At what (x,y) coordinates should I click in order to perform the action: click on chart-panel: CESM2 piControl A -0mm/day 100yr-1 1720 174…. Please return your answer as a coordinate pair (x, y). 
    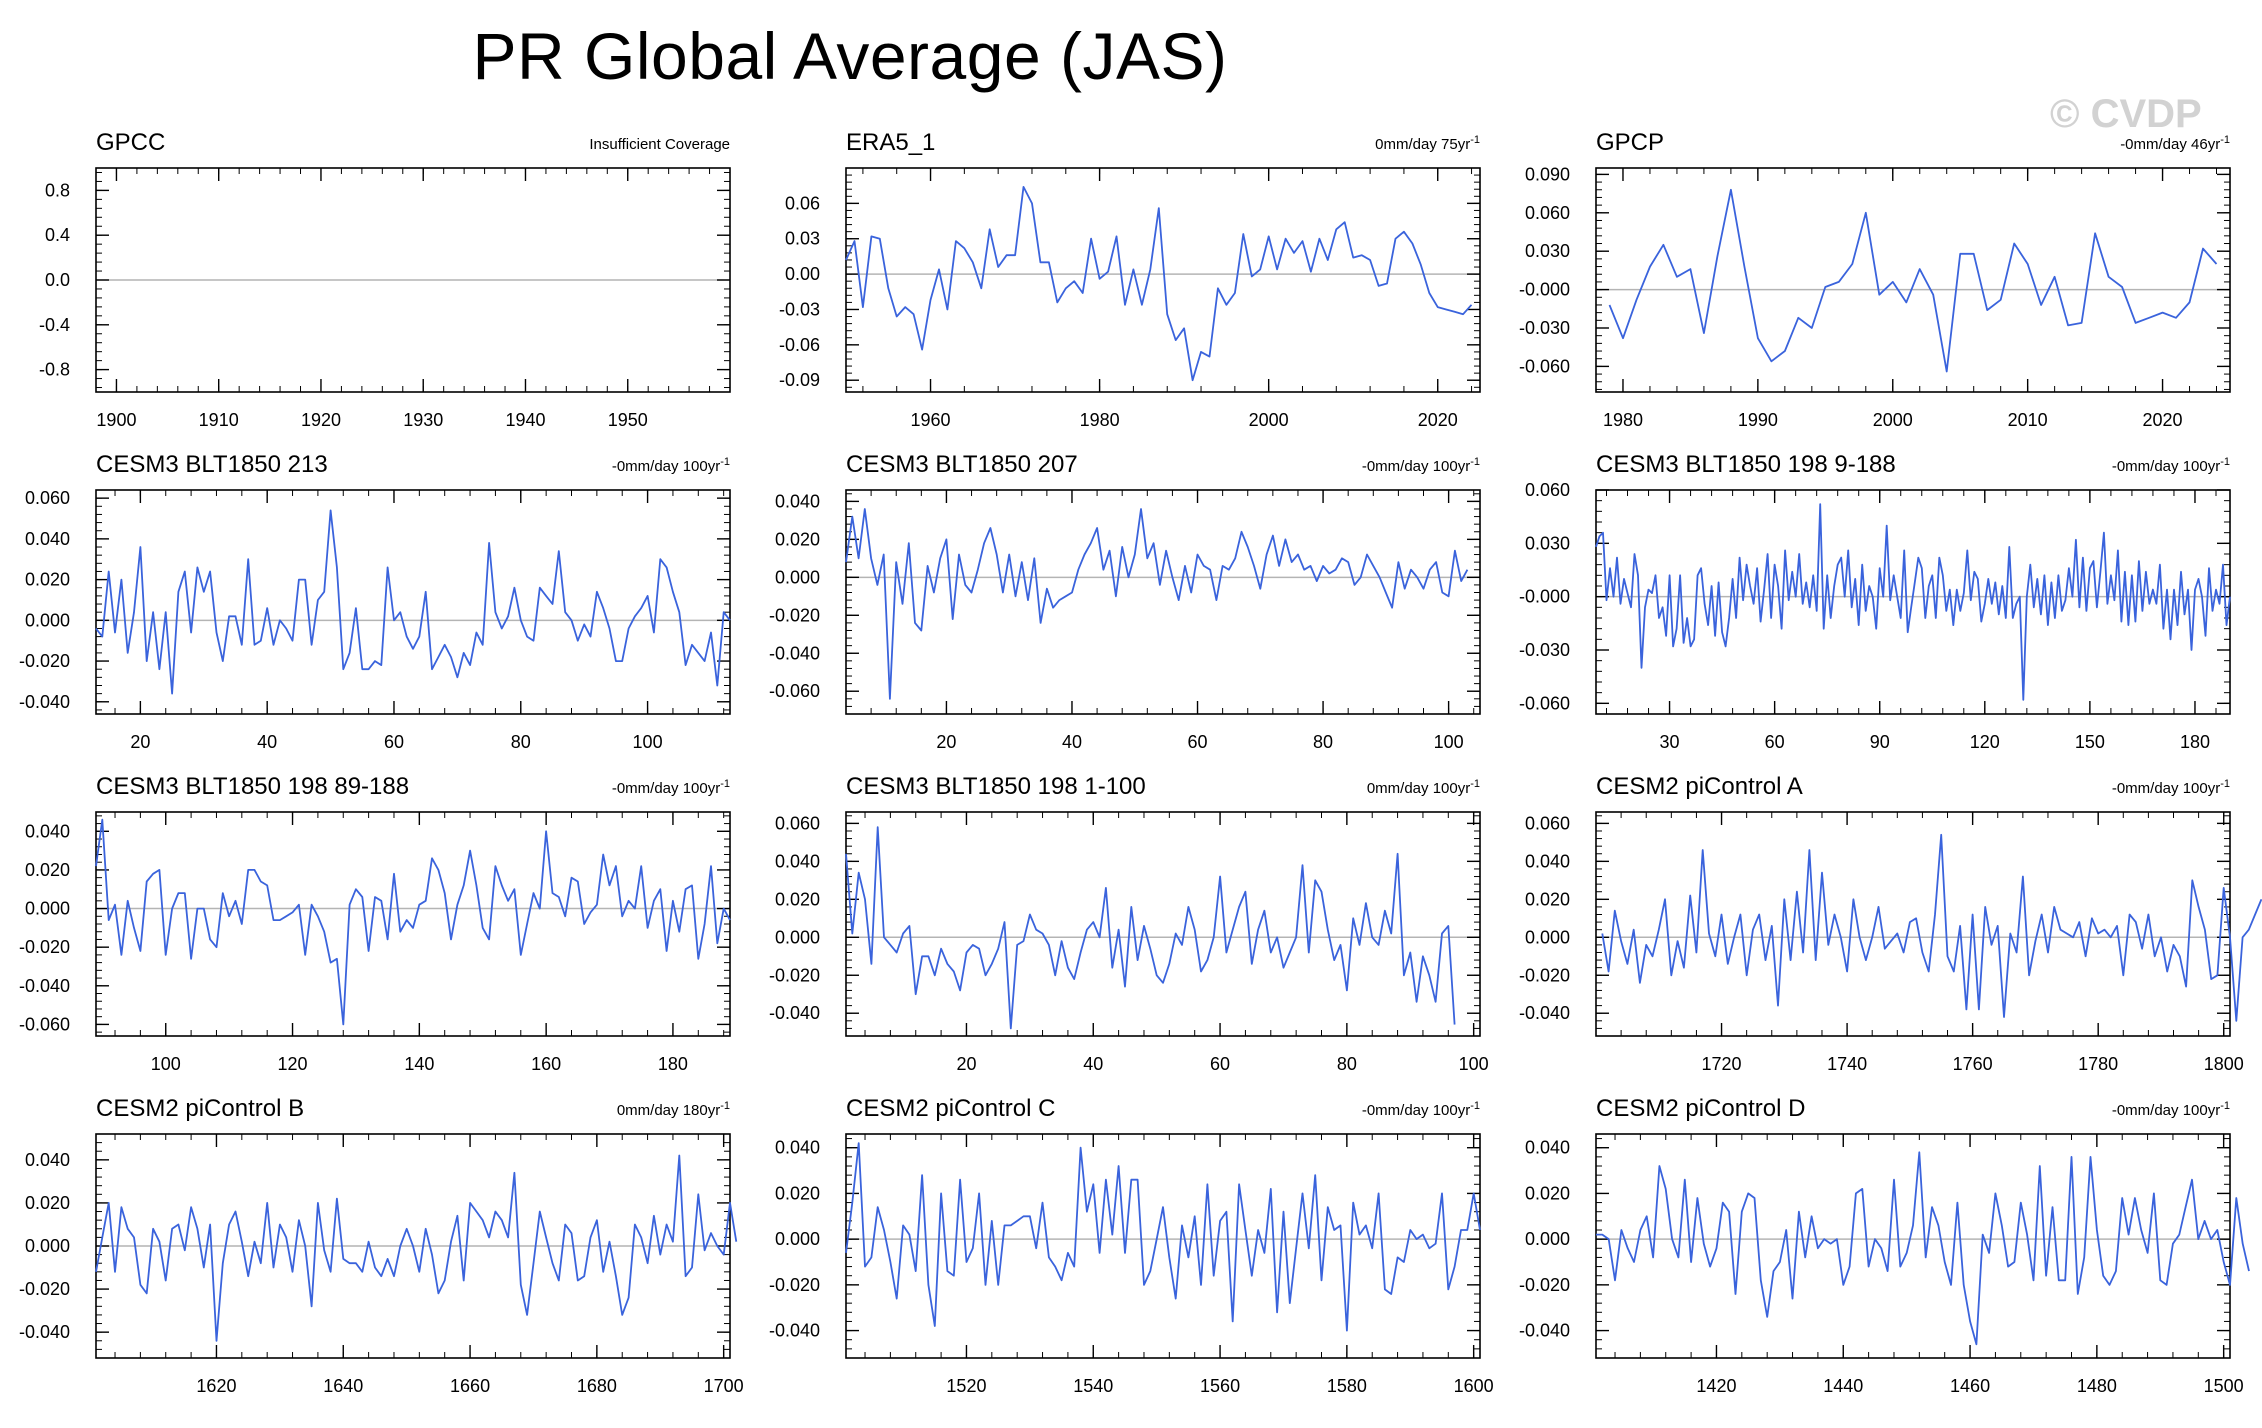
    Looking at the image, I should click on (1890, 923).